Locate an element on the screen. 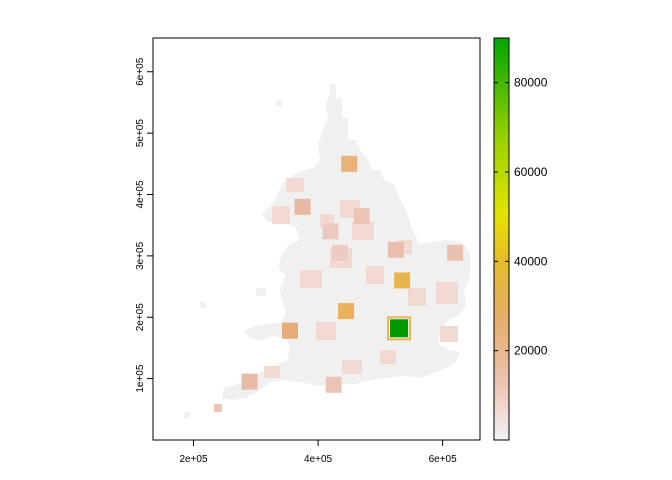  color-legend: 20000 40000 60000 80000 is located at coordinates (520, 239).